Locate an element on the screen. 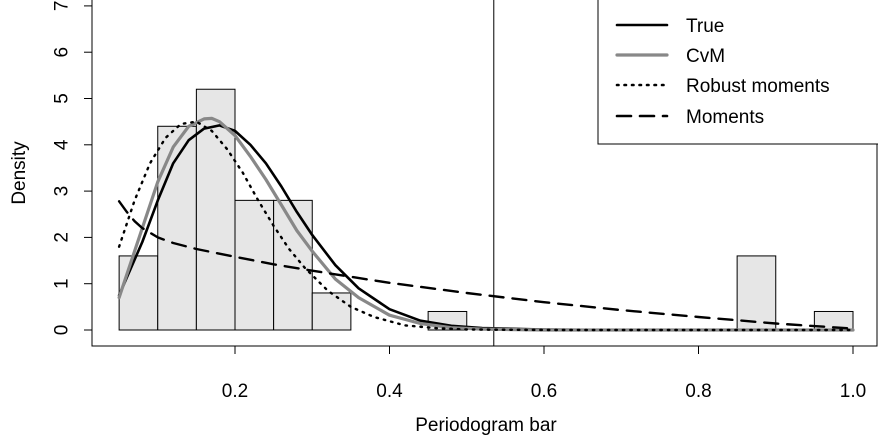 This screenshot has height=438, width=878. legend-label: True is located at coordinates (705, 26).